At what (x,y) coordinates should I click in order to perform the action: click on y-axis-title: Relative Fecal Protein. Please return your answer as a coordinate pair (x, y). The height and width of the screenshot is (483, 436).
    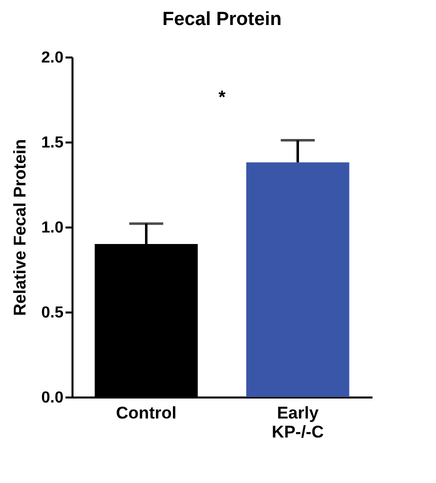
    Looking at the image, I should click on (20, 227).